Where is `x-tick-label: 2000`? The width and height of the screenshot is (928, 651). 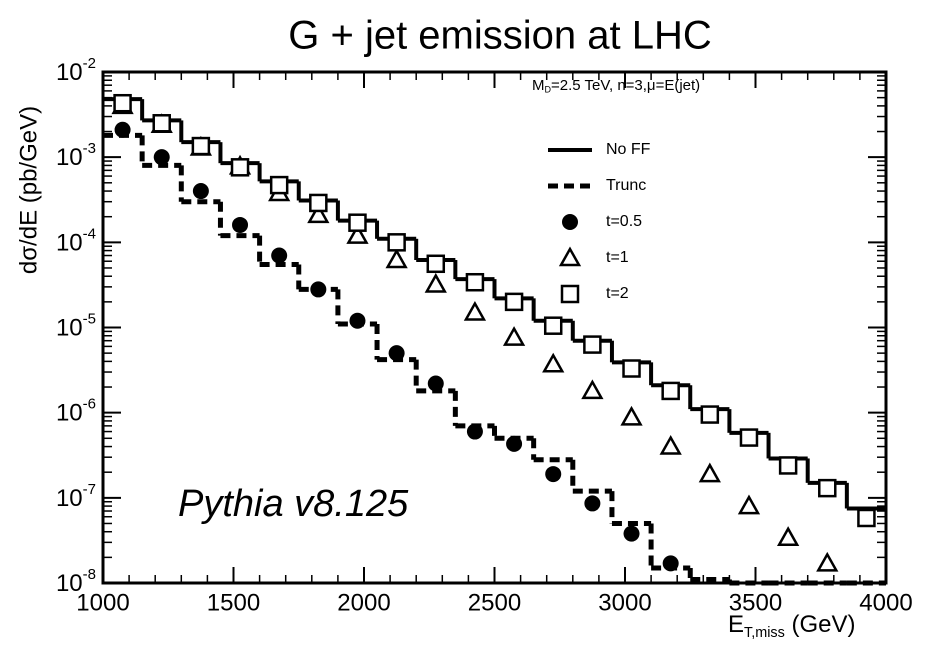 x-tick-label: 2000 is located at coordinates (363, 602).